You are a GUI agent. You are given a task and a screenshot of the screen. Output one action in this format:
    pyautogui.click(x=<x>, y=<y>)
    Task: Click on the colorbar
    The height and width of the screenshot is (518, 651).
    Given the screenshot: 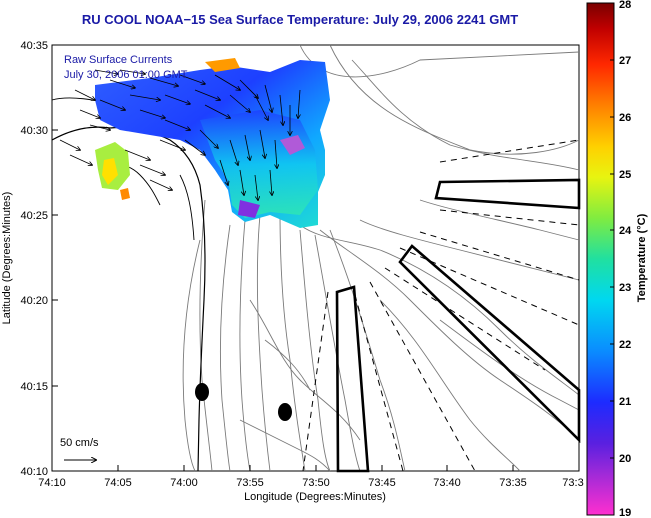 What is the action you would take?
    pyautogui.click(x=600, y=259)
    